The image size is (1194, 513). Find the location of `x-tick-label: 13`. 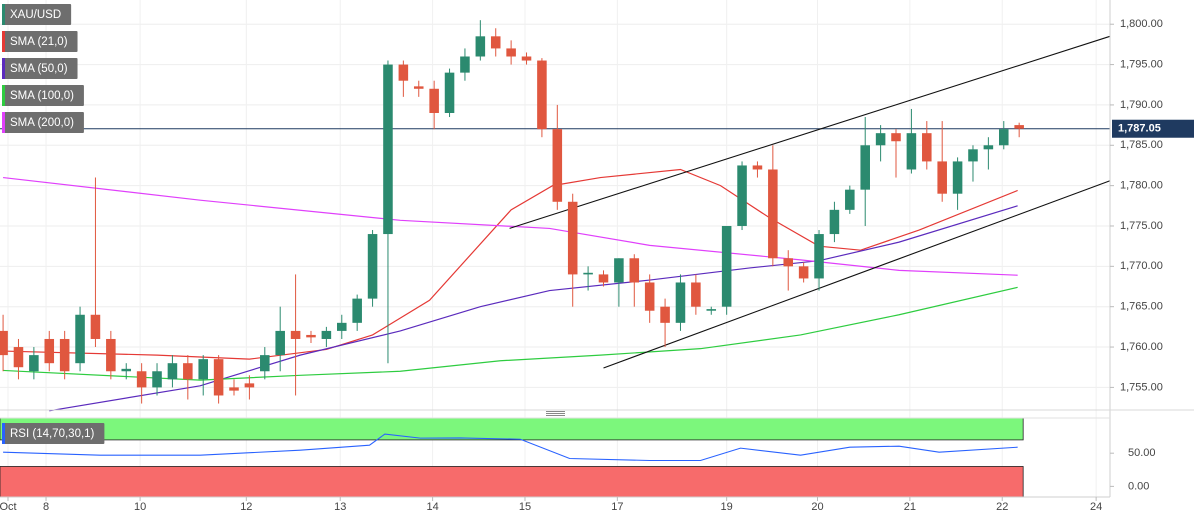

x-tick-label: 13 is located at coordinates (340, 507).